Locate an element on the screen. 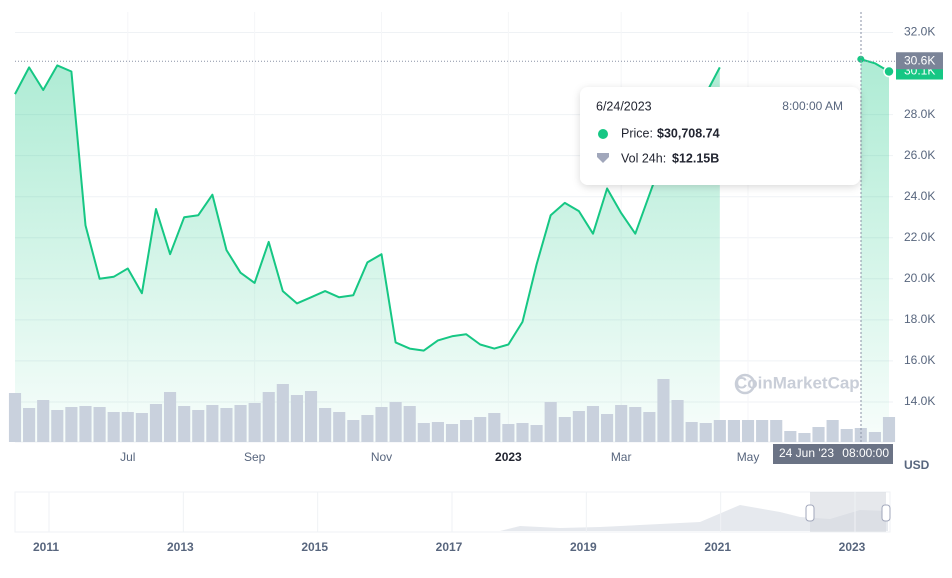  price-label: Price: is located at coordinates (637, 133).